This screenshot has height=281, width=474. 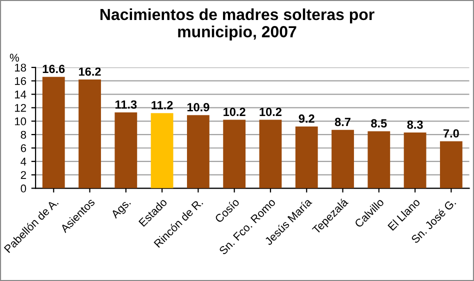 What do you see at coordinates (121, 209) in the screenshot?
I see `x-tick-label: Ags.` at bounding box center [121, 209].